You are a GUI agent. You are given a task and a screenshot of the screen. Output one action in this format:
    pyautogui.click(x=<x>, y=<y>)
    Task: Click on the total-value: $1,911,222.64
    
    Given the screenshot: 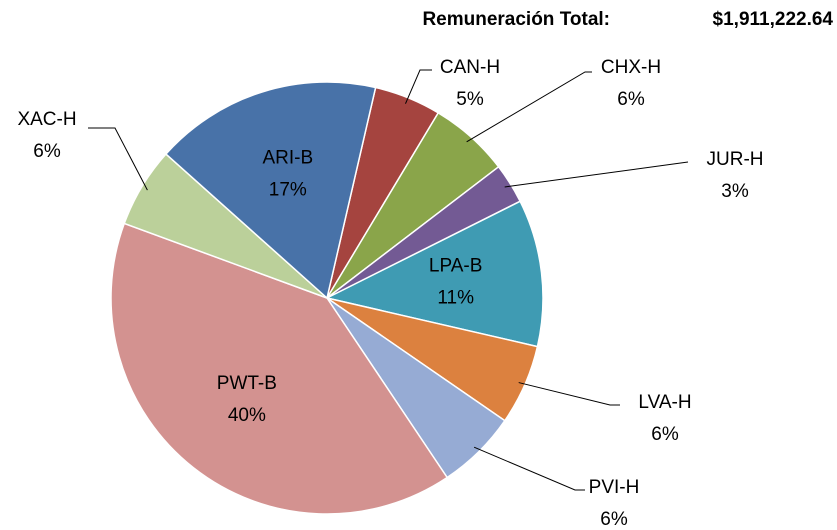 What is the action you would take?
    pyautogui.click(x=773, y=19)
    